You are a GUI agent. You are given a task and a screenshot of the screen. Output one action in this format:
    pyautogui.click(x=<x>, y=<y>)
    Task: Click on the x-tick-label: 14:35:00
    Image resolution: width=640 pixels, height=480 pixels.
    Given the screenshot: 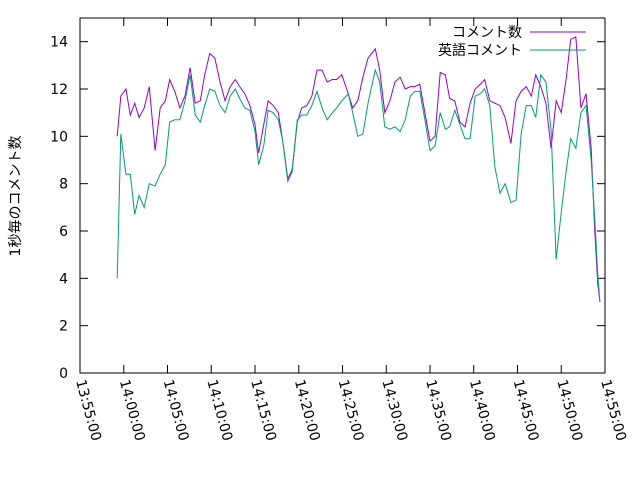 What is the action you would take?
    pyautogui.click(x=438, y=410)
    